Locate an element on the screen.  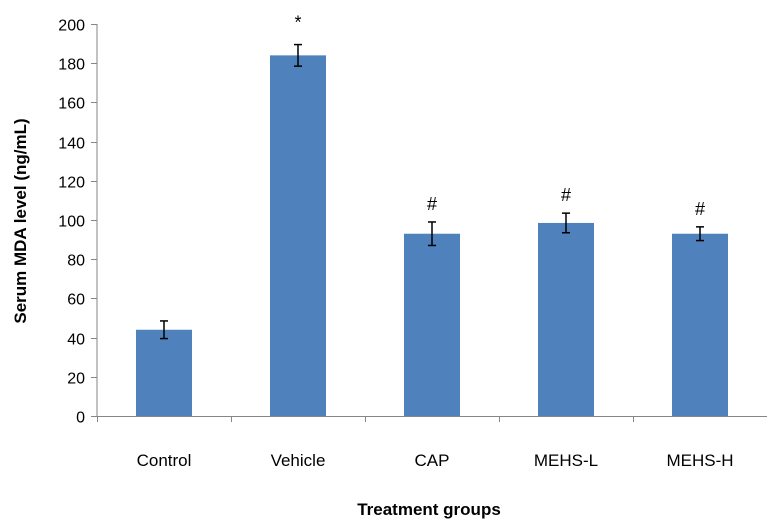
bar-mehs-h is located at coordinates (700, 324).